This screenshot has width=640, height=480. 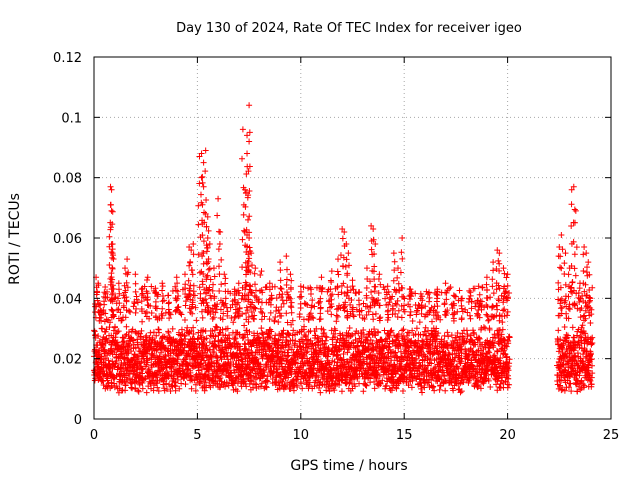 I want to click on y-tick-label: 0.02, so click(x=67, y=360).